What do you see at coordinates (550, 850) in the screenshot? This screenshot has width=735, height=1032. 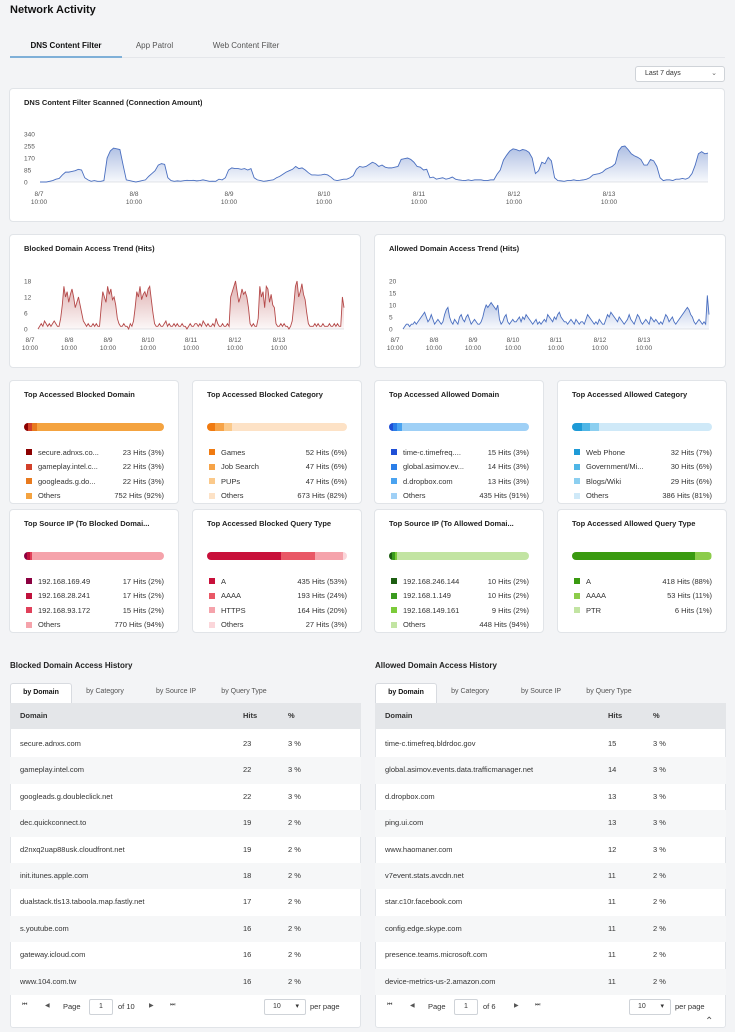 I see `table-row: www.haomaner.com 12 3 %` at bounding box center [550, 850].